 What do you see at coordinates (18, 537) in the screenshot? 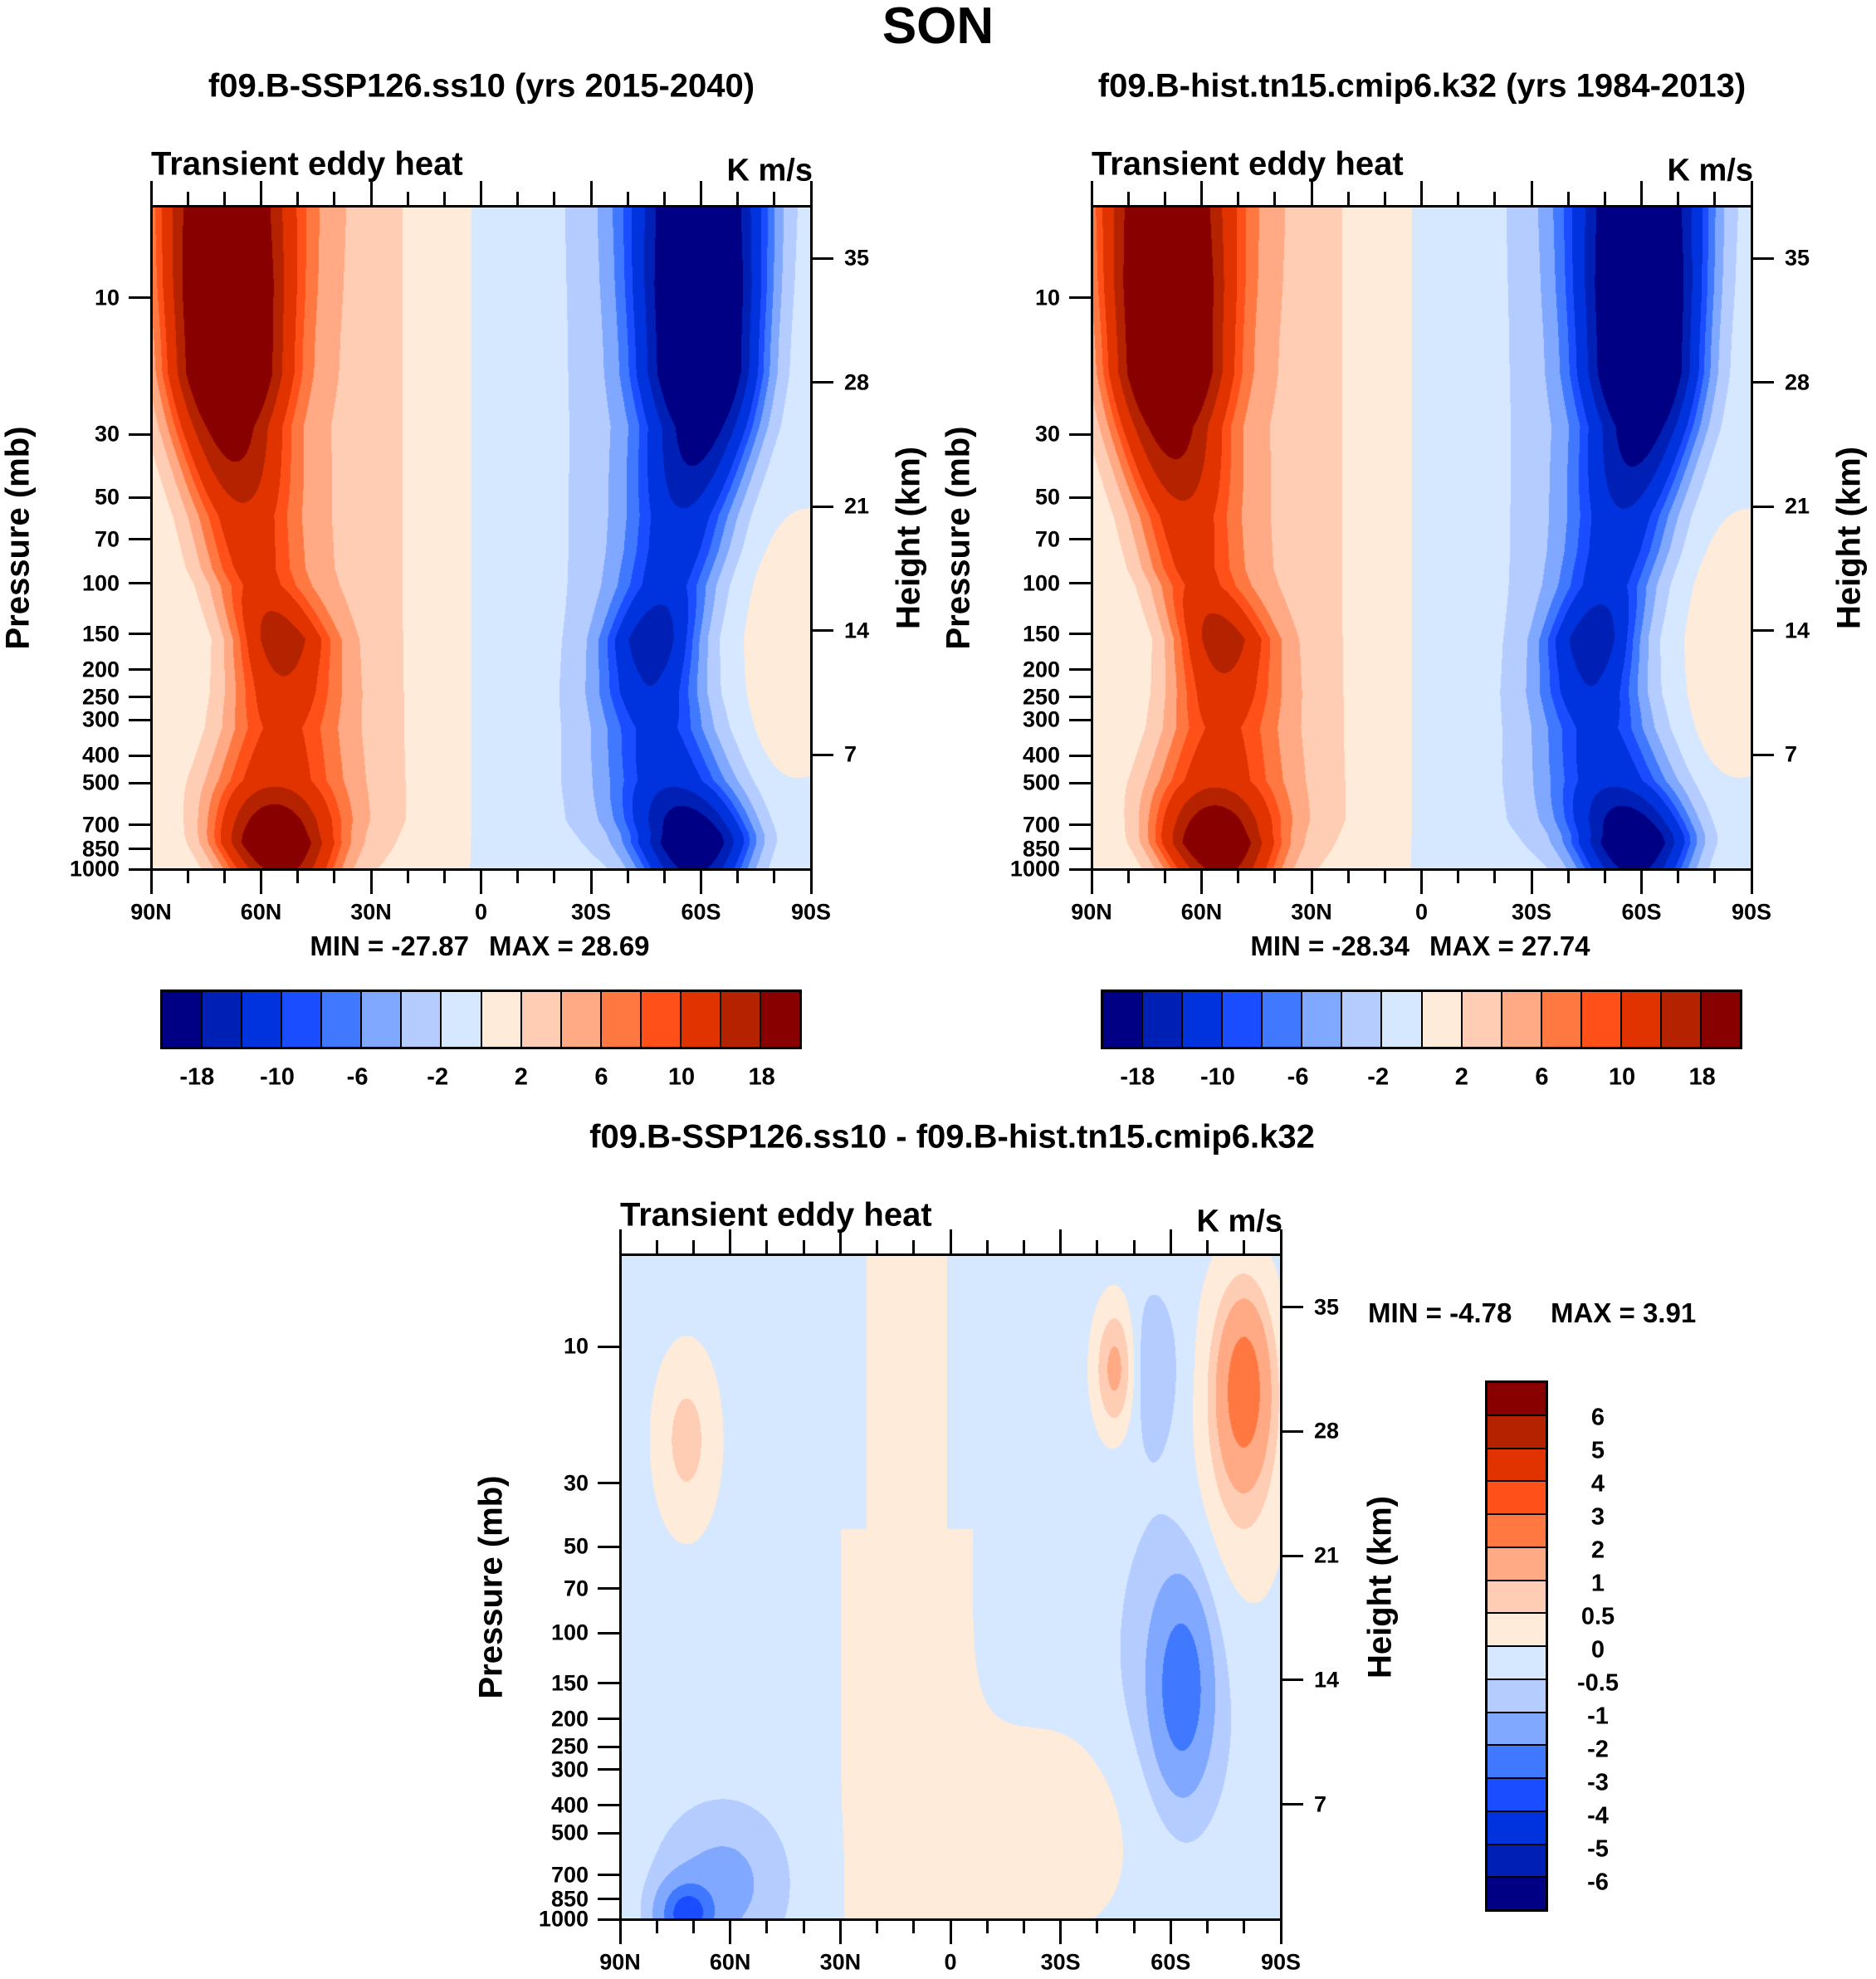
I see `y-axis-title: Pressure (mb)` at bounding box center [18, 537].